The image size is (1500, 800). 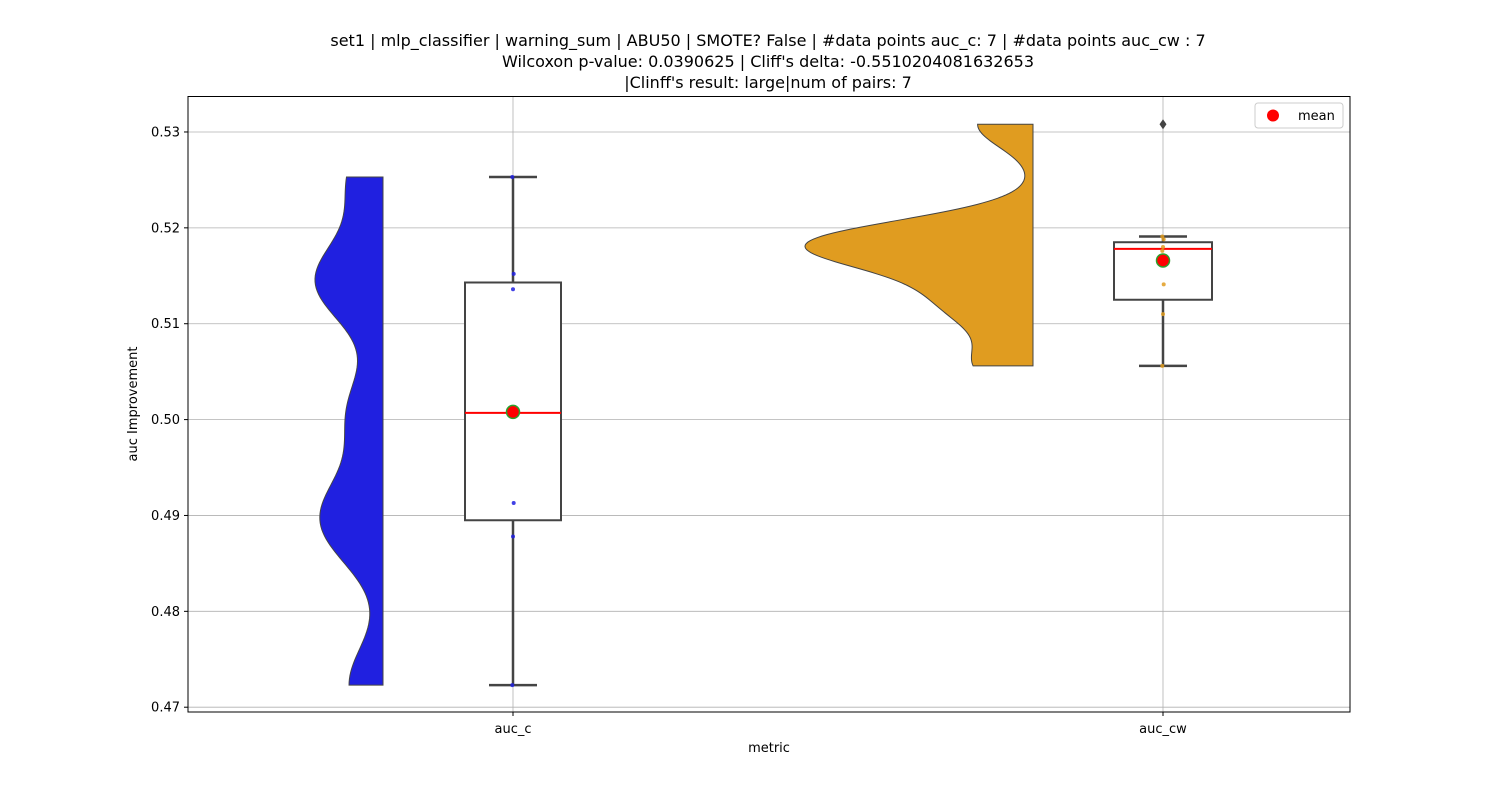 What do you see at coordinates (768, 82) in the screenshot?
I see `title-line-3: |Clinff's result: large|num of pairs: 7` at bounding box center [768, 82].